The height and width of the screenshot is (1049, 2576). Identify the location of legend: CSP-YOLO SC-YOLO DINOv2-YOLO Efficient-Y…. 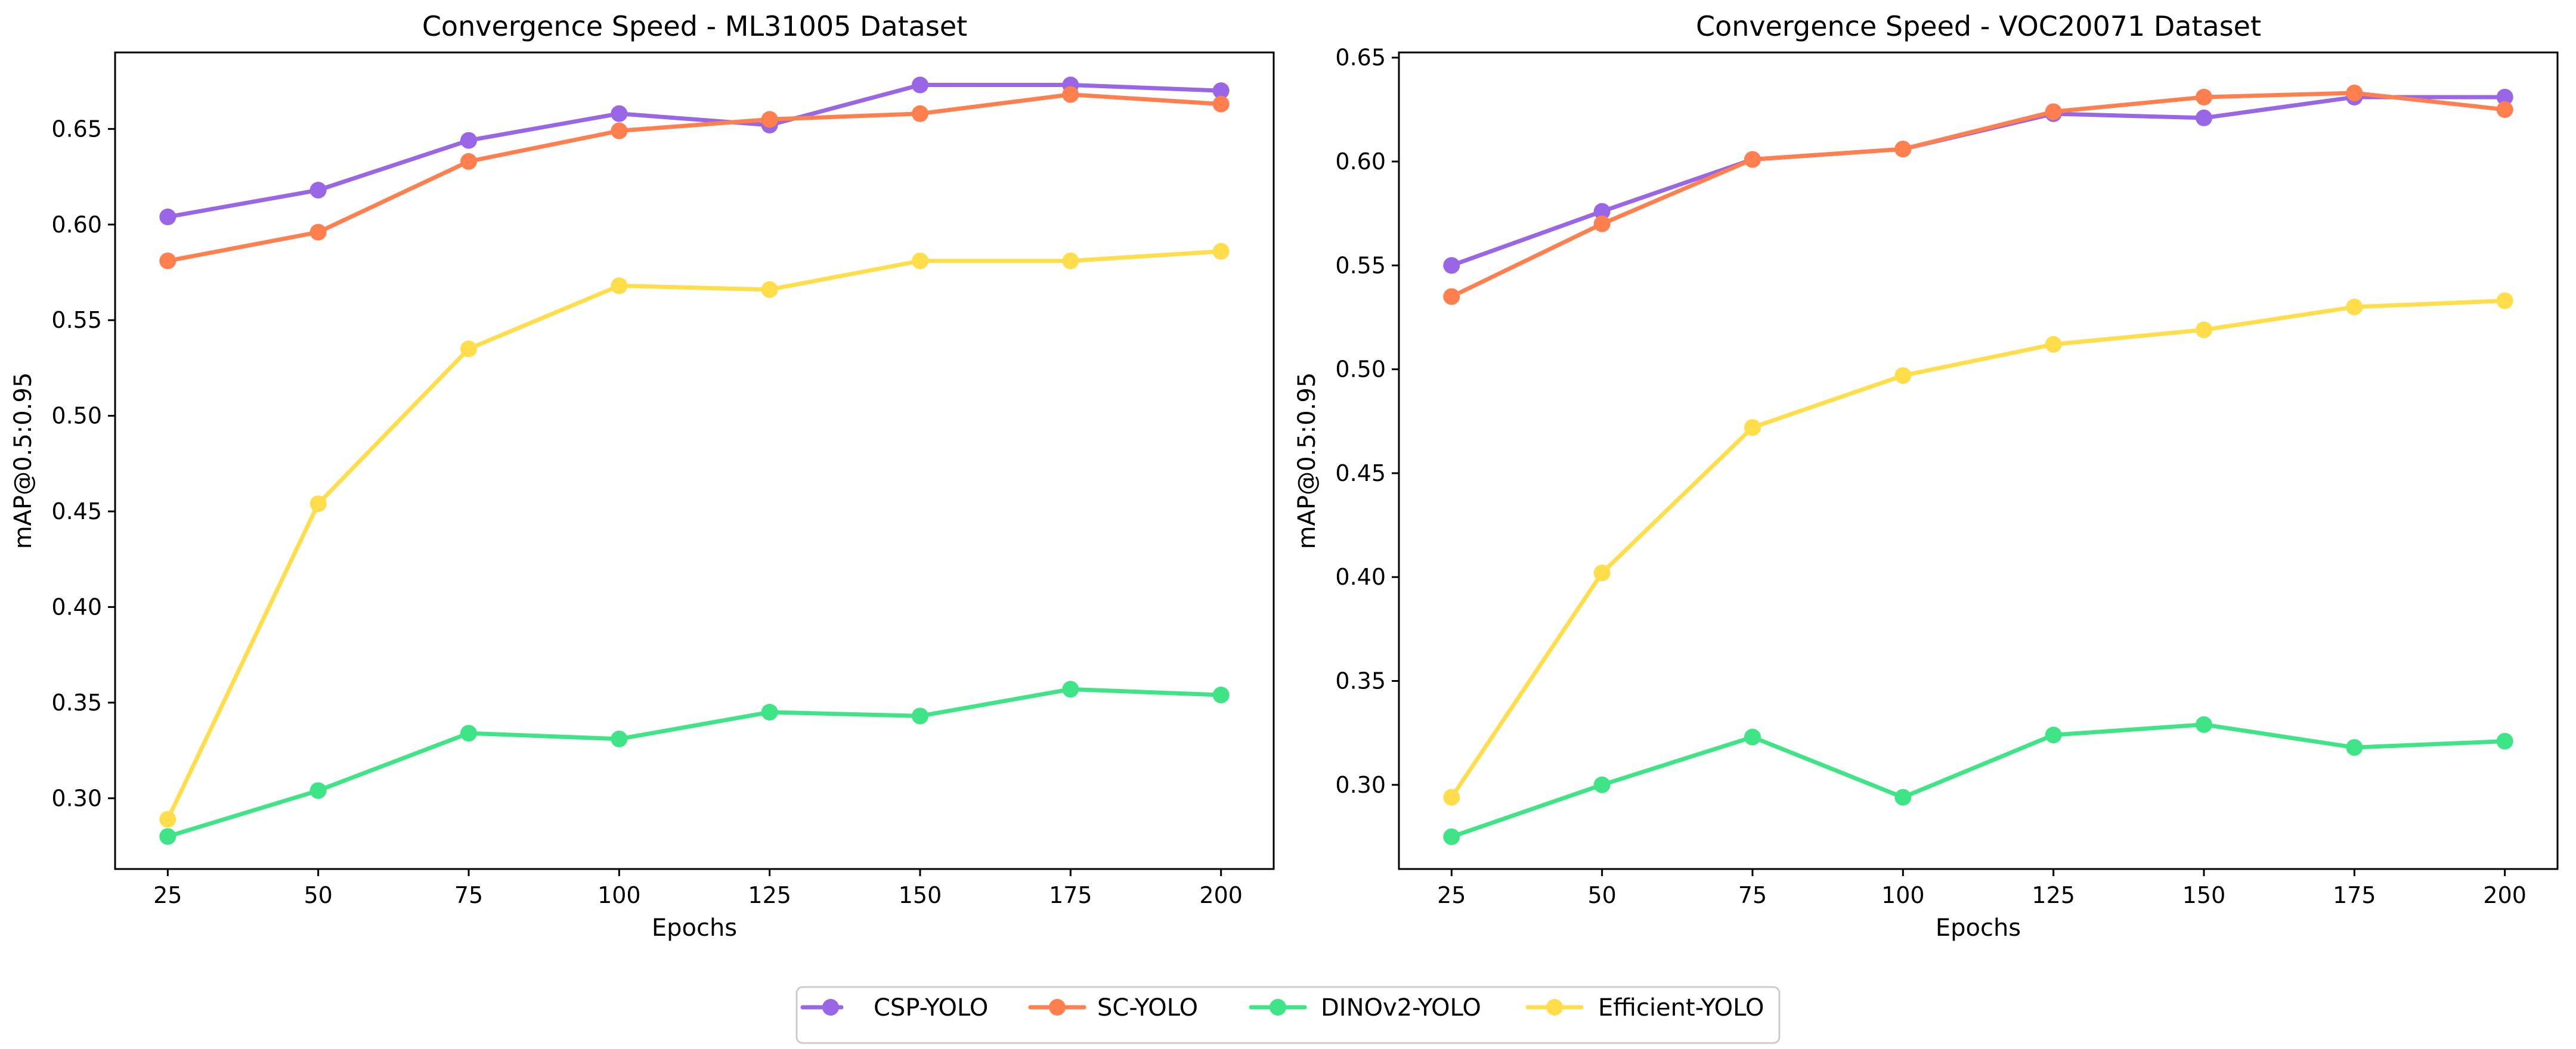
(1288, 1015).